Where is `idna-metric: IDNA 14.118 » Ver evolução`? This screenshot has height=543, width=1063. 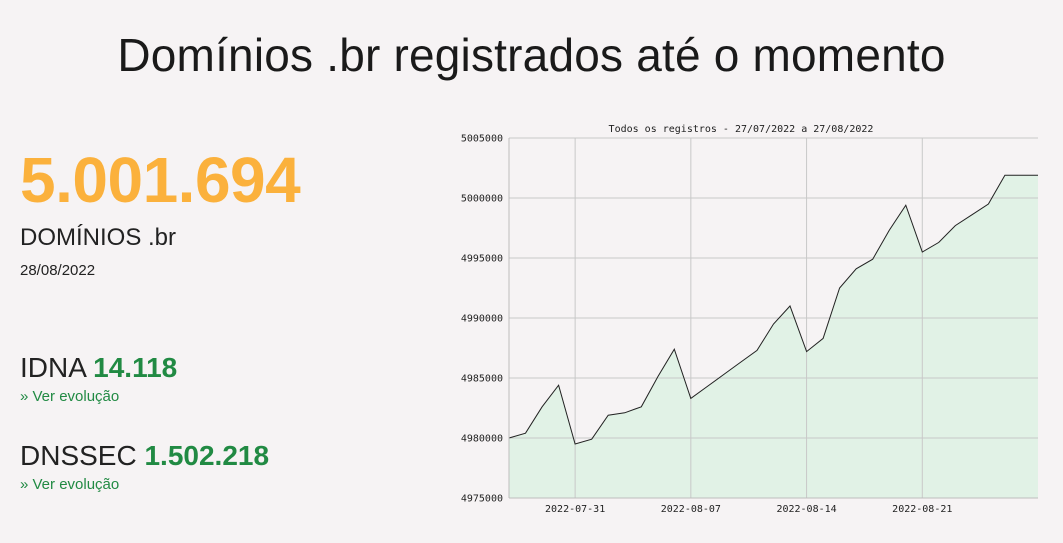 idna-metric: IDNA 14.118 » Ver evolução is located at coordinates (98, 378).